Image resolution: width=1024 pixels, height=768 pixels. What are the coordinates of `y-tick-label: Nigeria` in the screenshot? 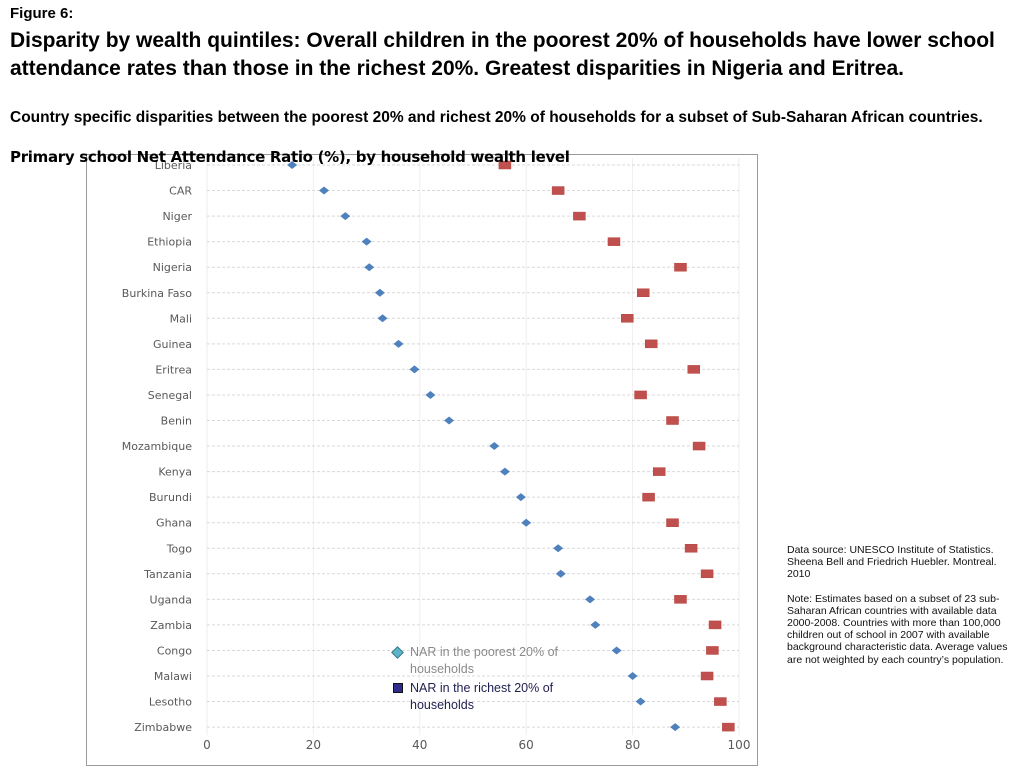 It's located at (172, 267).